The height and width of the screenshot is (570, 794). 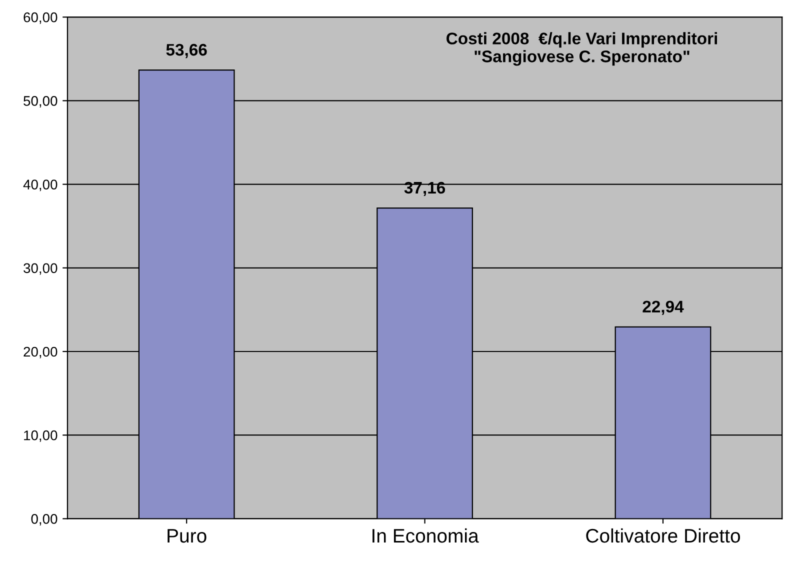 I want to click on y-tick-label: 50,00, so click(x=41, y=102).